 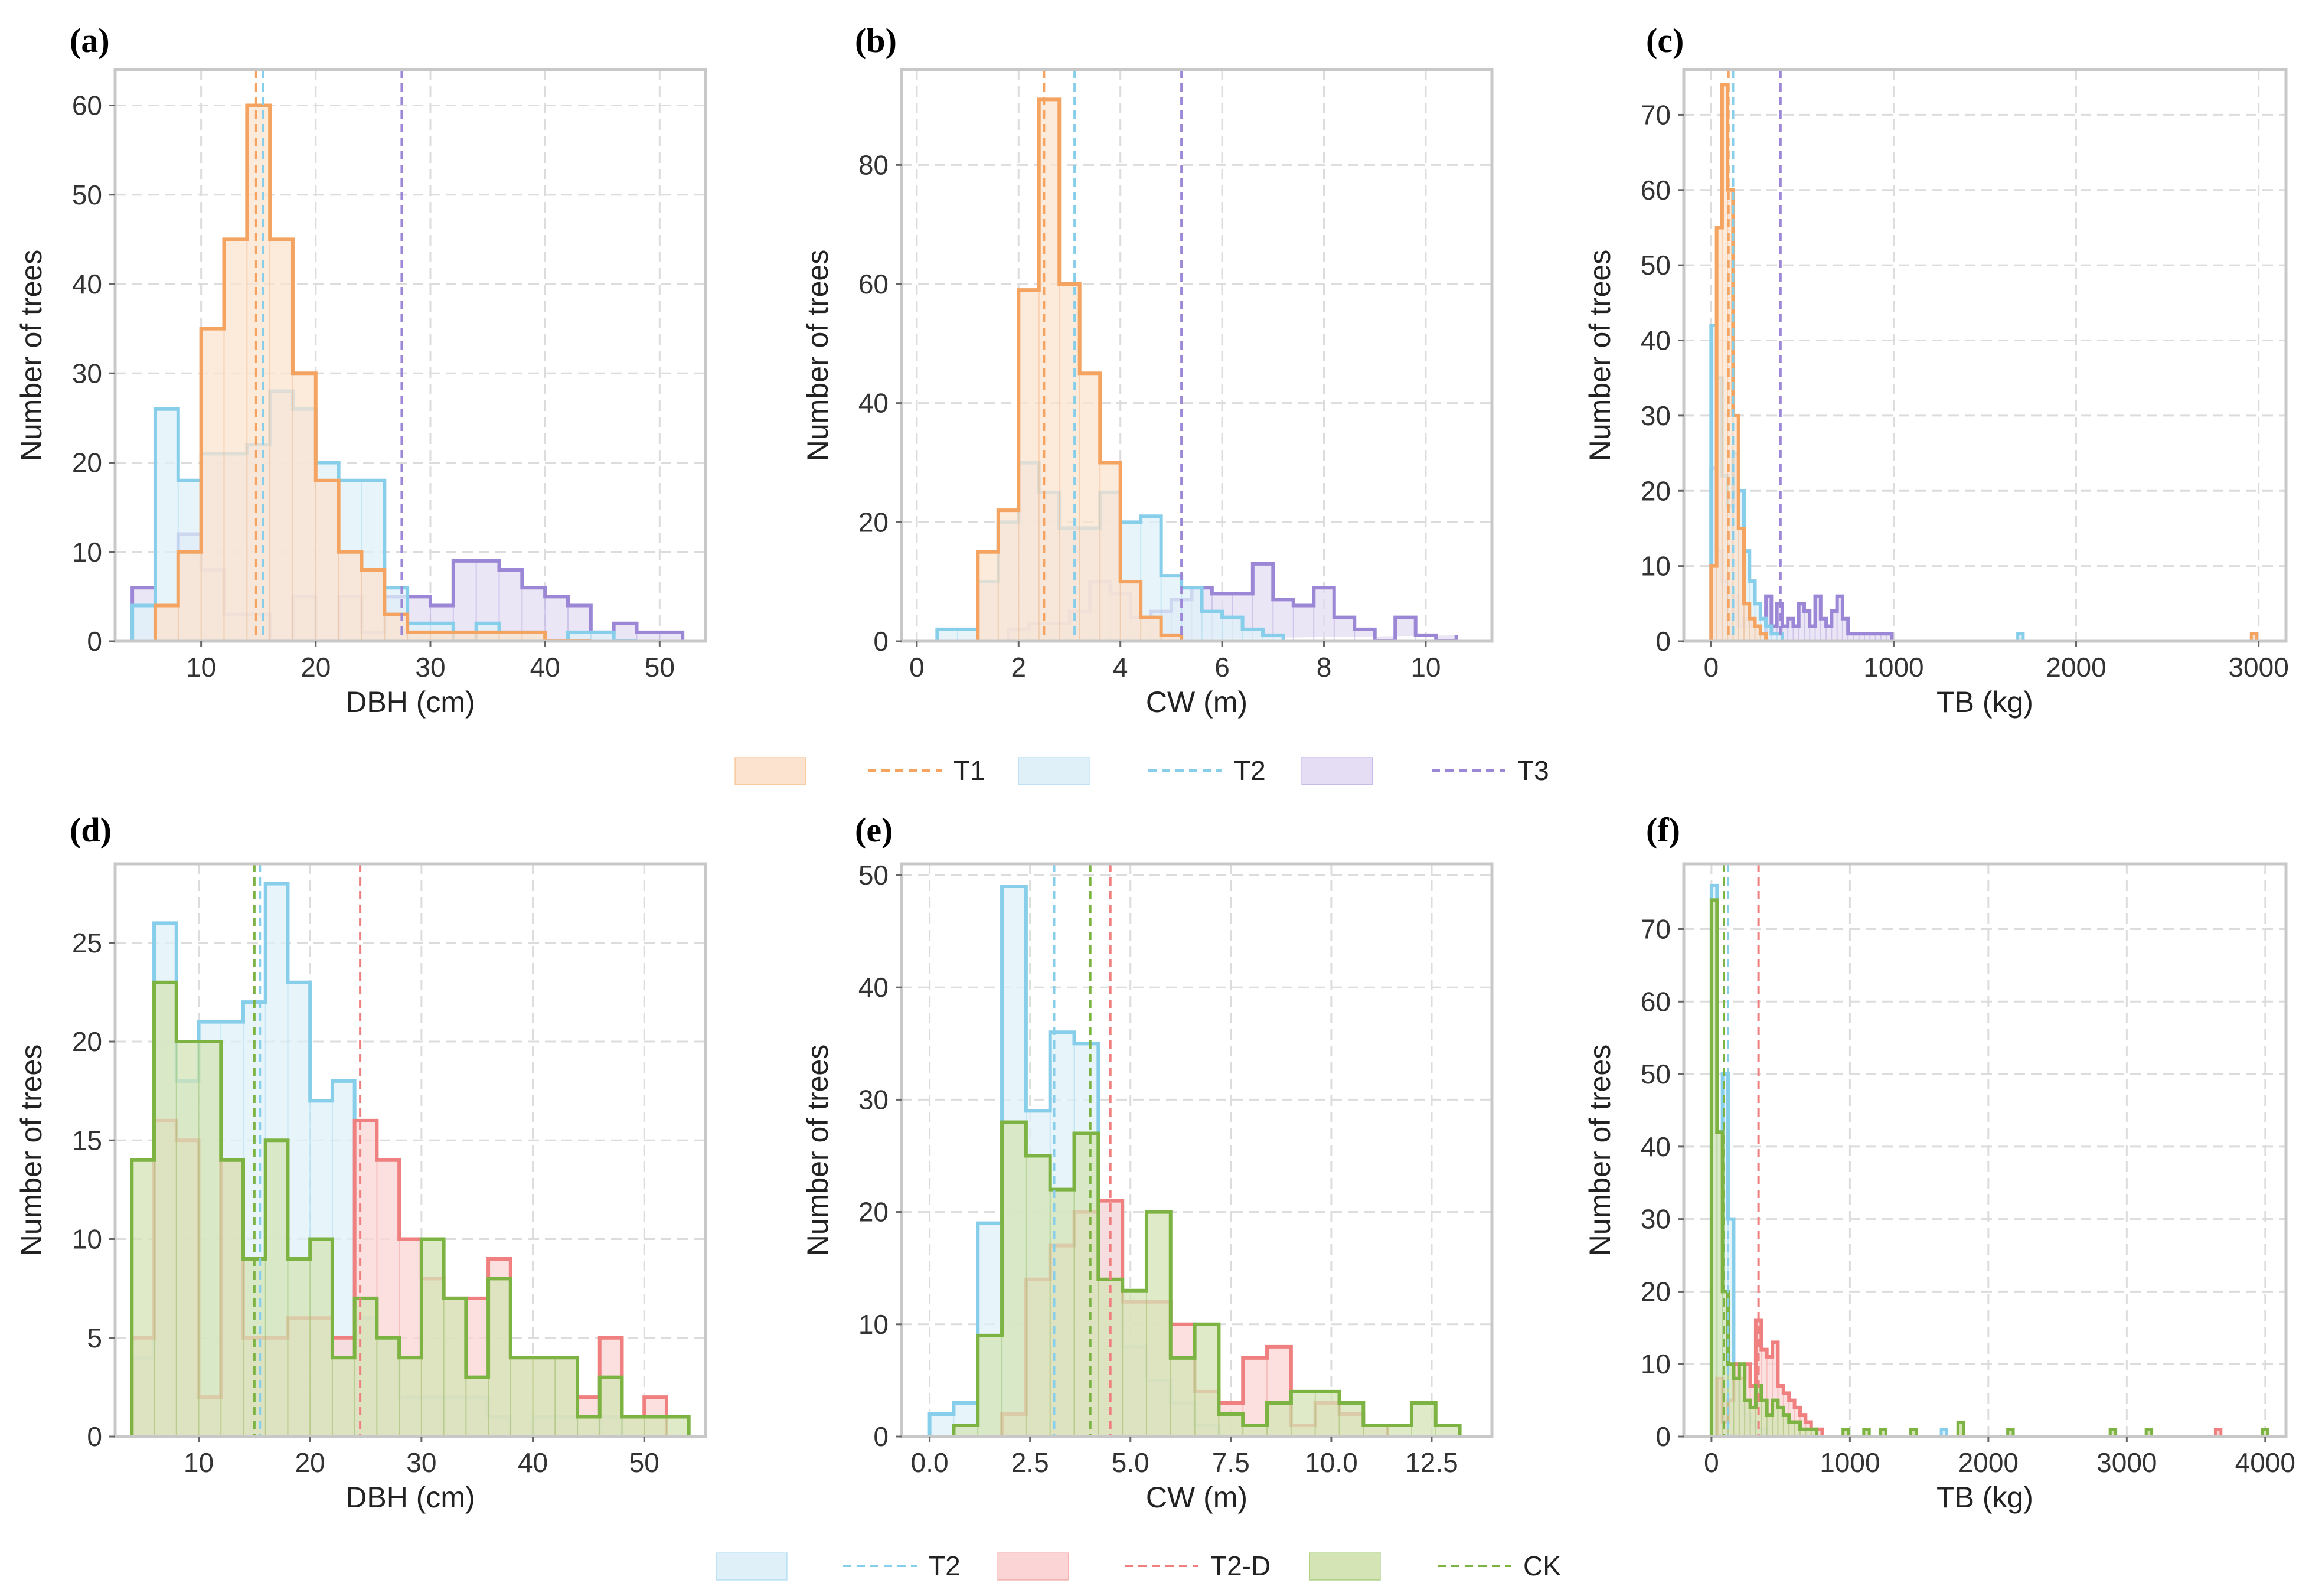 What do you see at coordinates (1130, 1463) in the screenshot?
I see `x-tick-label: 5.0` at bounding box center [1130, 1463].